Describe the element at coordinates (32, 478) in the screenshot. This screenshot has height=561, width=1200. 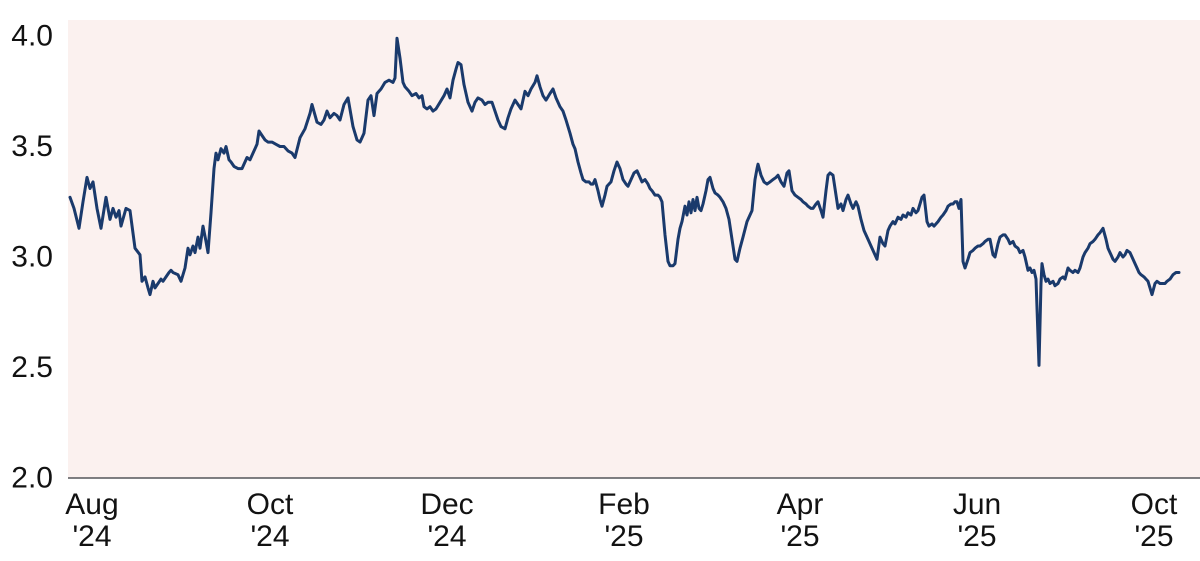
I see `y-tick-label: 2.0` at that location.